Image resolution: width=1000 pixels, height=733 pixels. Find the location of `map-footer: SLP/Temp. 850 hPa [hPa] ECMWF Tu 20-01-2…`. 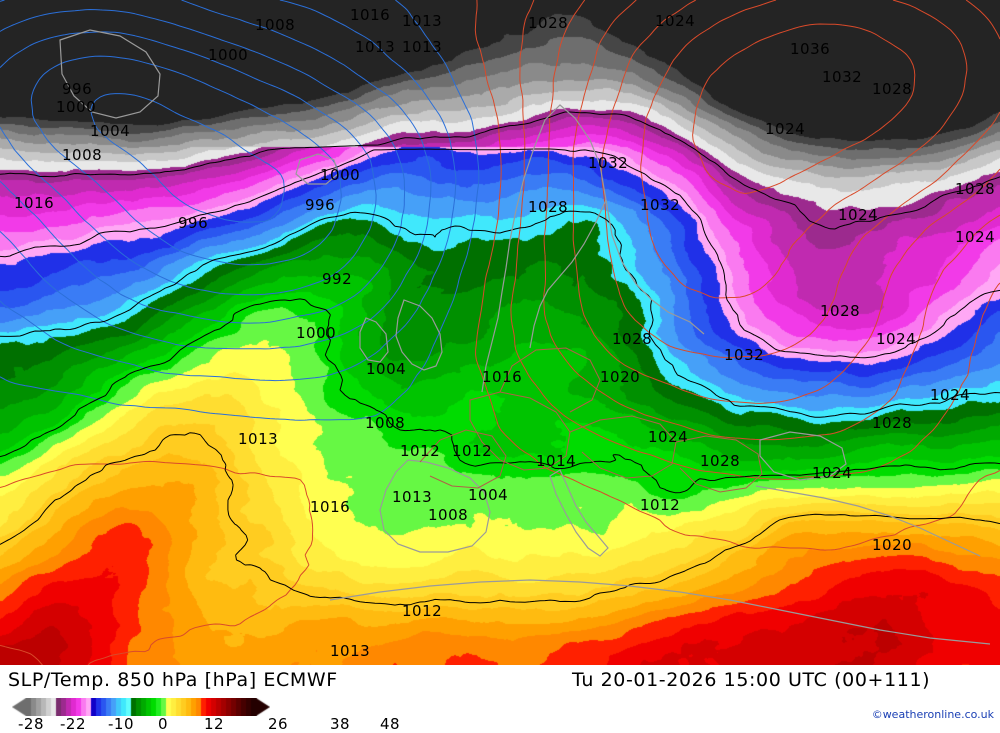

map-footer: SLP/Temp. 850 hPa [hPa] ECMWF Tu 20-01-2… is located at coordinates (500, 699).